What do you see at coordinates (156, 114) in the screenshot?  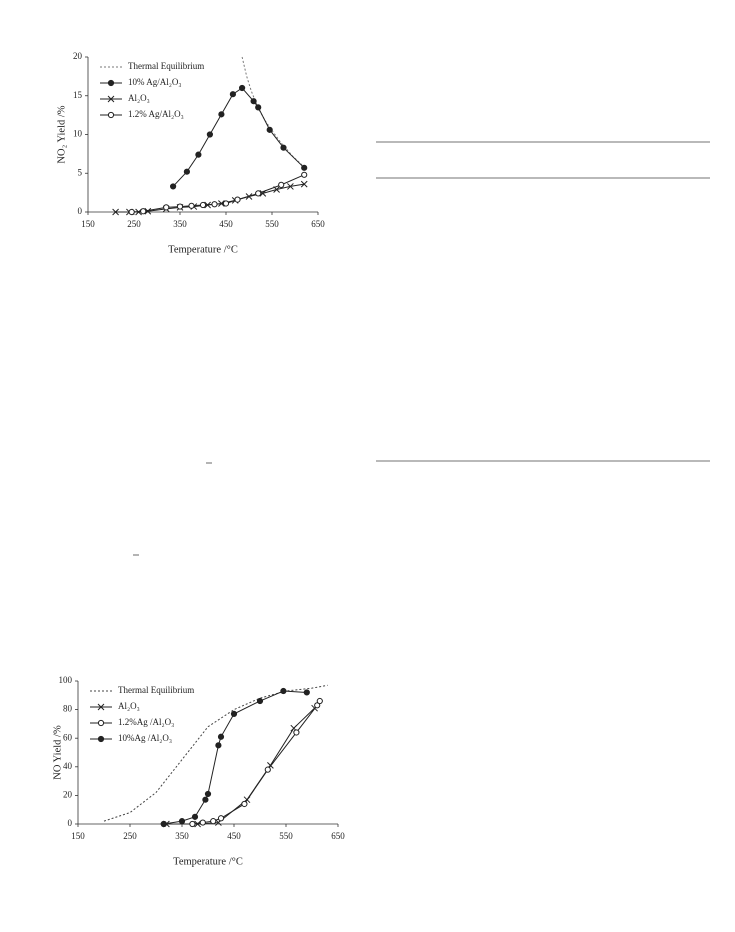 I see `legend-label: 1.2% Ag/Al₂O₃` at bounding box center [156, 114].